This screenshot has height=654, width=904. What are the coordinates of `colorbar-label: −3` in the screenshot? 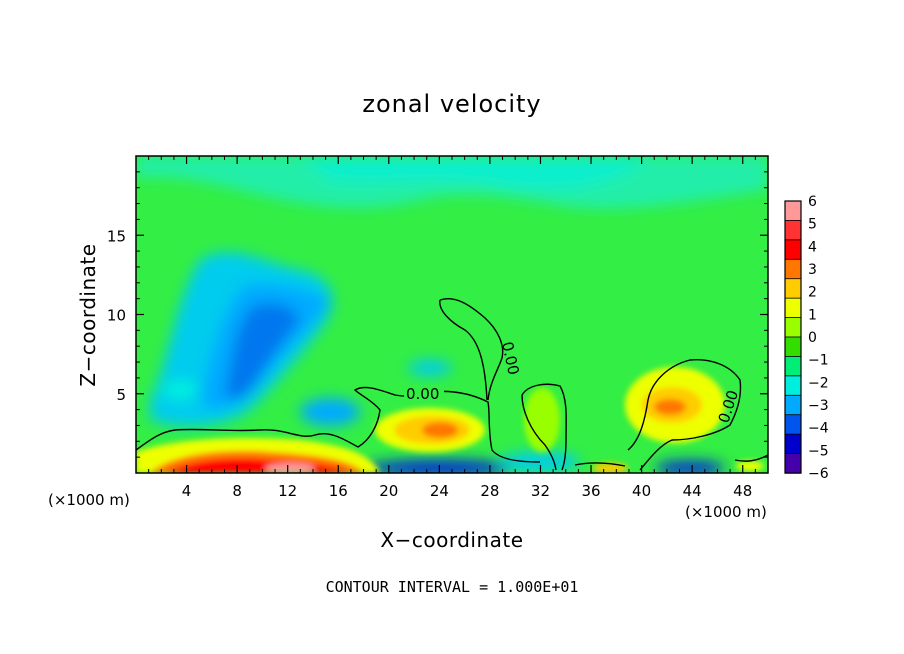 It's located at (818, 406).